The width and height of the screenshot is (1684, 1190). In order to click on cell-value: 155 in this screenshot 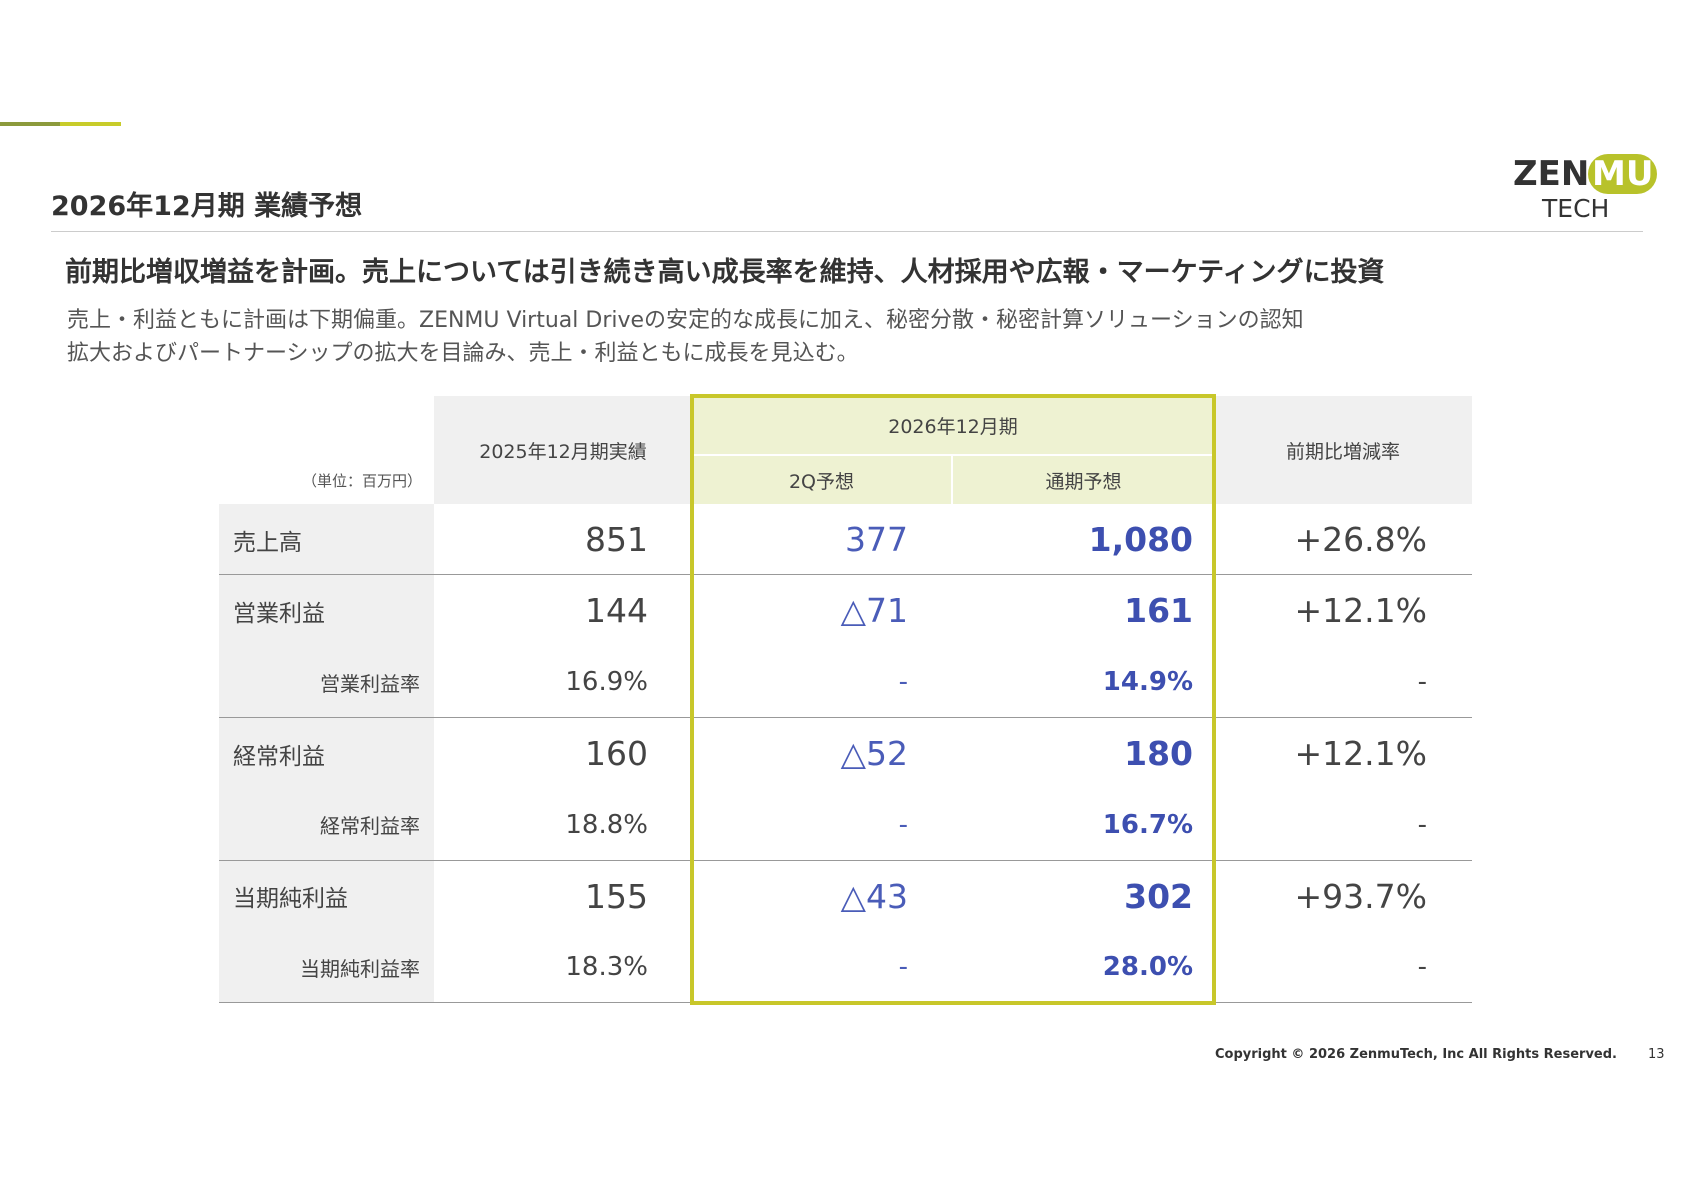, I will do `click(616, 896)`.